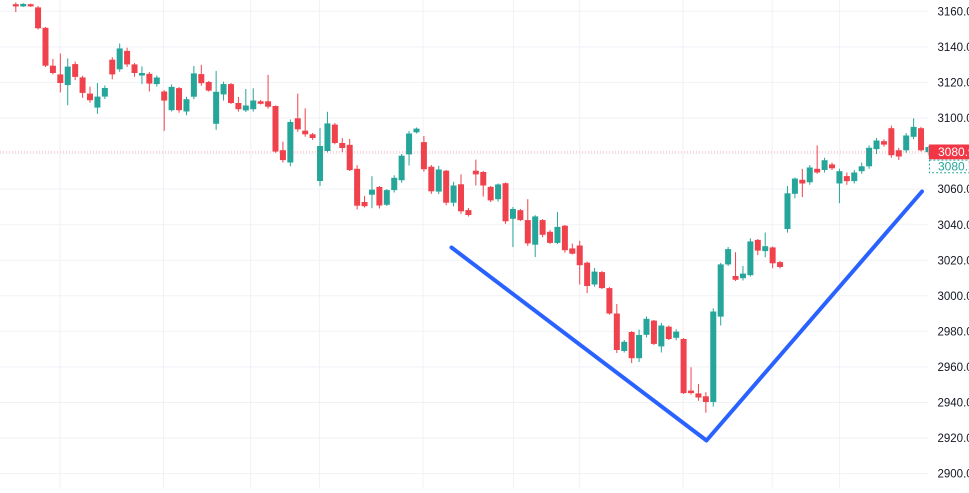 Image resolution: width=969 pixels, height=493 pixels. What do you see at coordinates (953, 261) in the screenshot?
I see `svg-text: 3020.00` at bounding box center [953, 261].